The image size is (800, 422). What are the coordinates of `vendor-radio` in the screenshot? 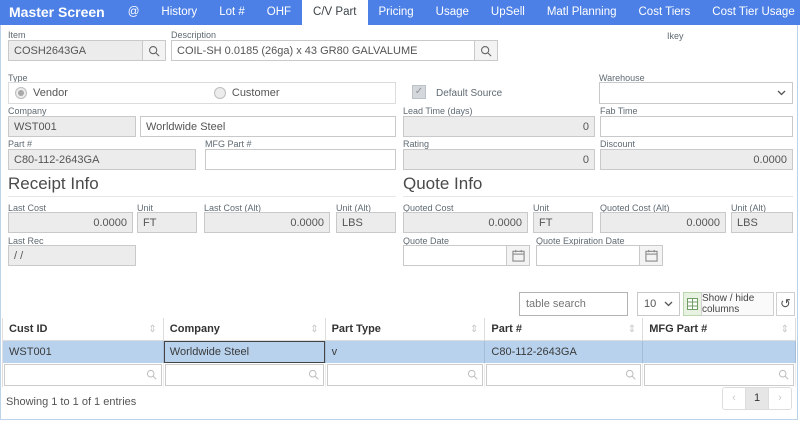 It's located at (21, 93).